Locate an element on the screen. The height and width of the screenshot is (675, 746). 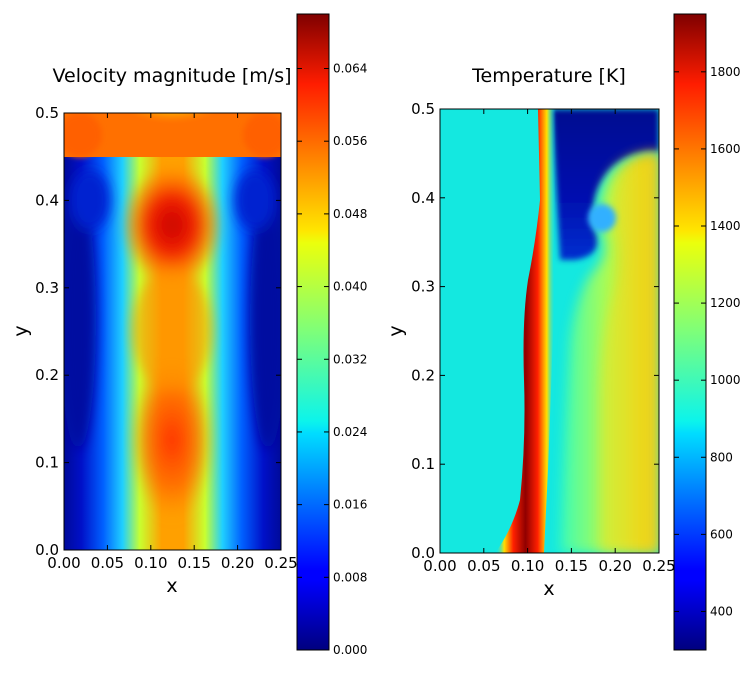
velocity-colorbar-tick-label: 0.048 is located at coordinates (350, 214).